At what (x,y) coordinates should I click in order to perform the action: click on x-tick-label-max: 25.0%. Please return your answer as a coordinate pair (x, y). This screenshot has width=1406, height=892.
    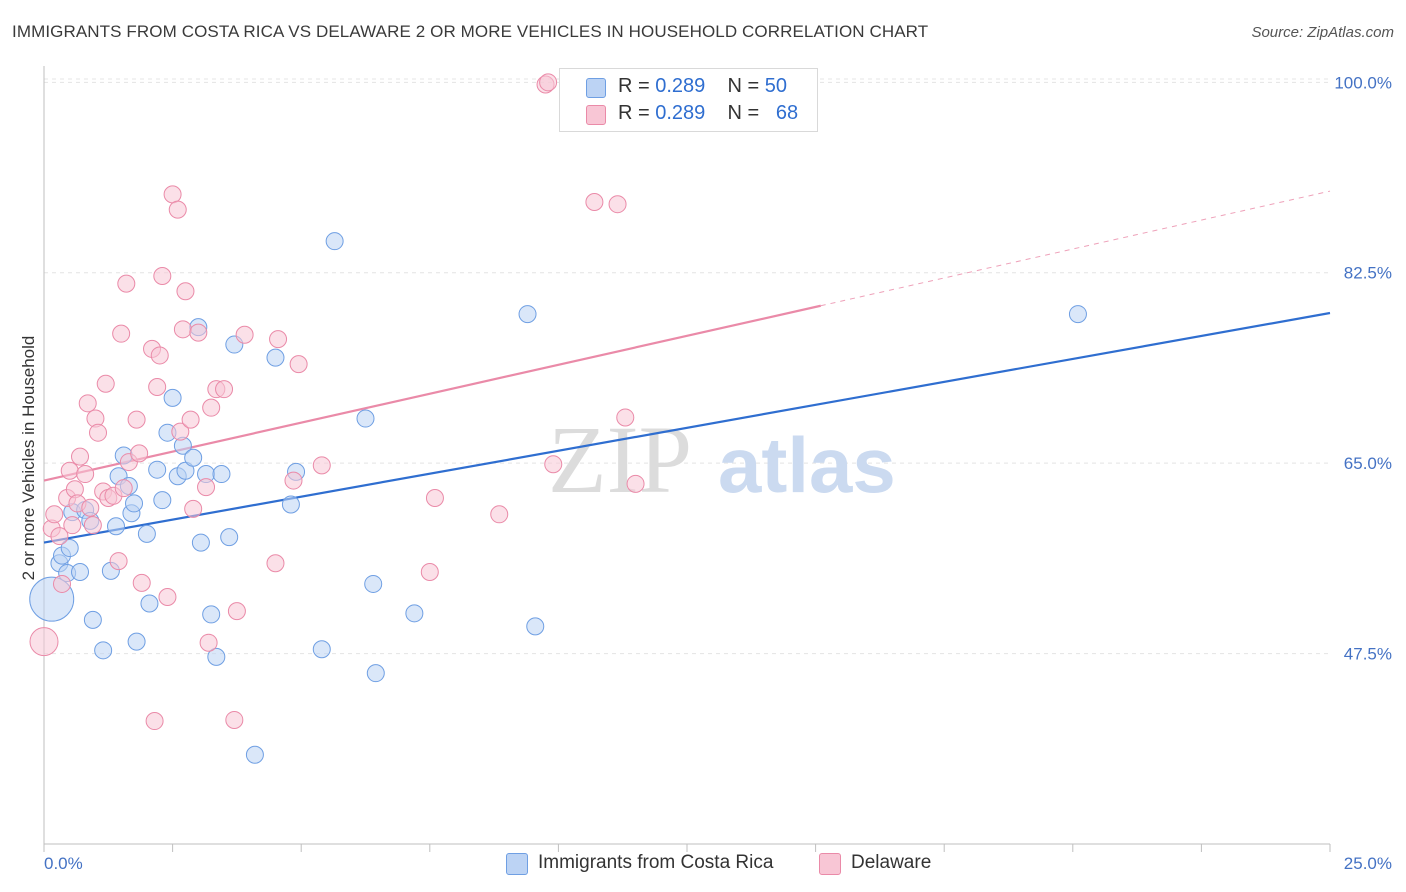
    Looking at the image, I should click on (1368, 863).